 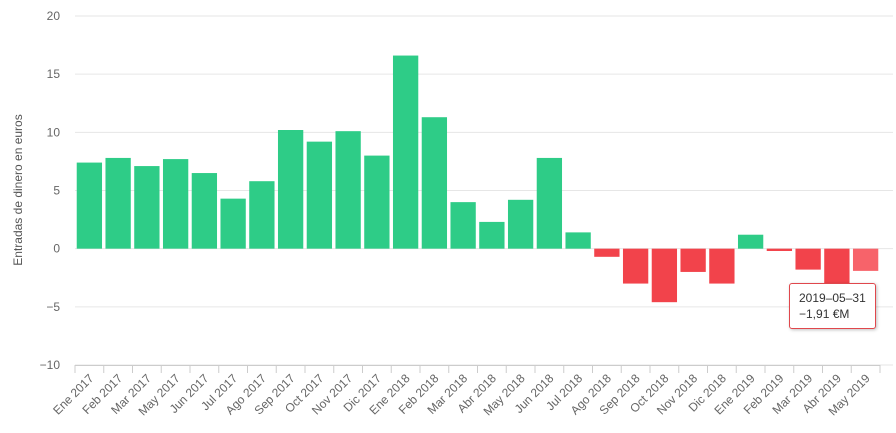 I want to click on bar-feb-2019, so click(x=779, y=249).